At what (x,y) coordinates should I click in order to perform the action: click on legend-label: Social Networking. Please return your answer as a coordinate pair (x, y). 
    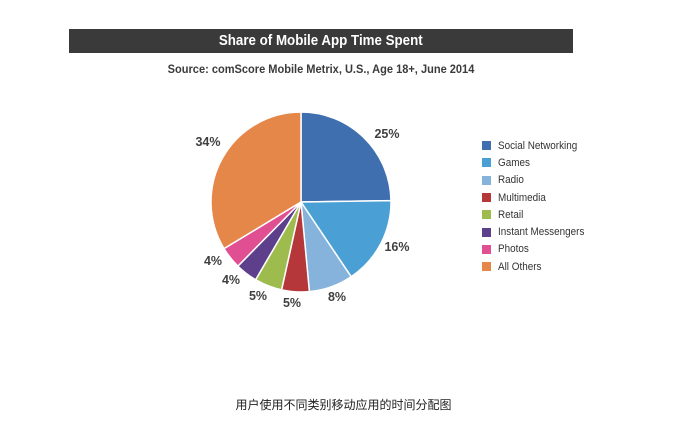
    Looking at the image, I should click on (538, 145).